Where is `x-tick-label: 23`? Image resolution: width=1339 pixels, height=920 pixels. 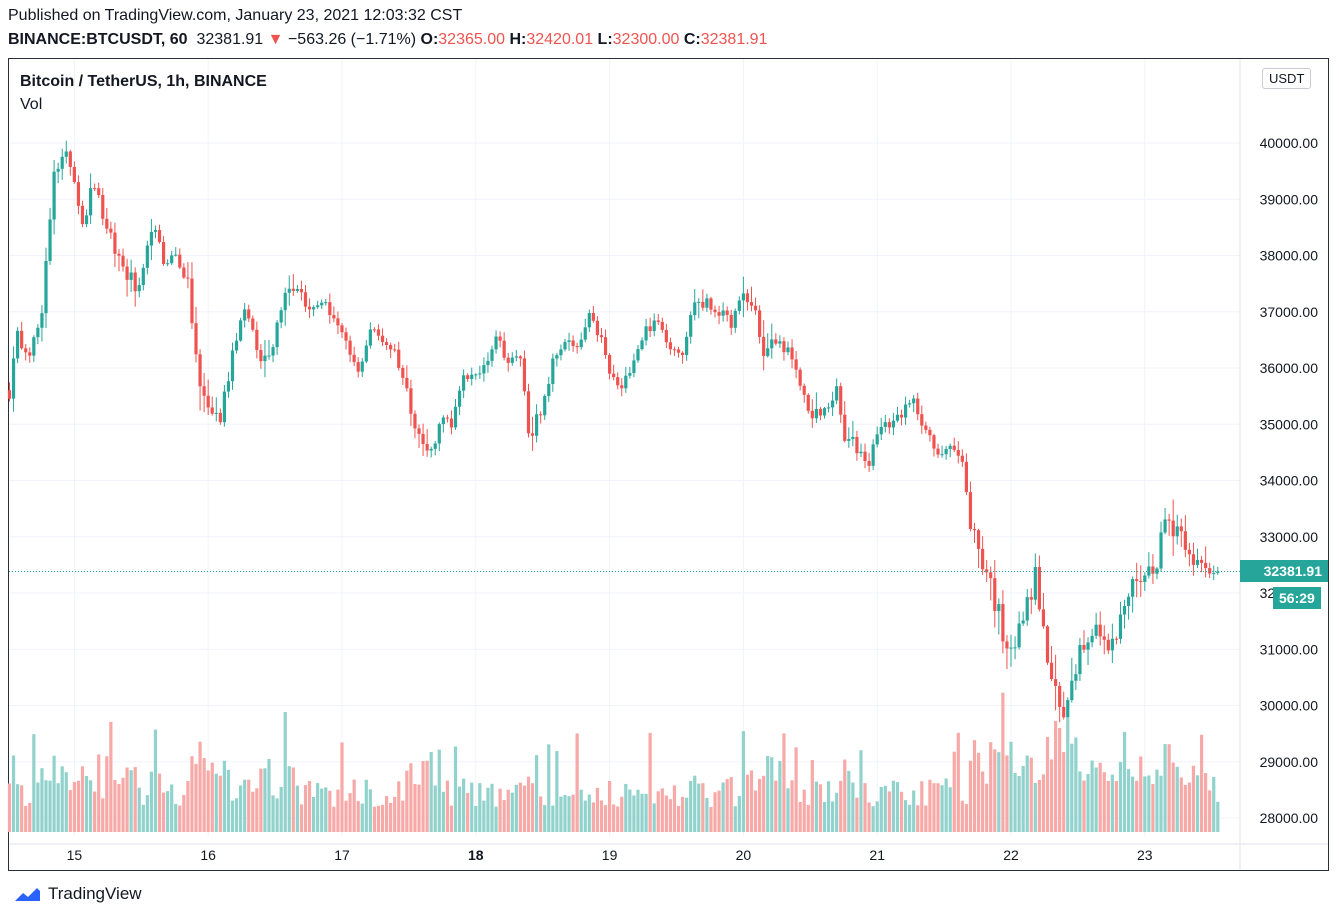
x-tick-label: 23 is located at coordinates (1145, 855).